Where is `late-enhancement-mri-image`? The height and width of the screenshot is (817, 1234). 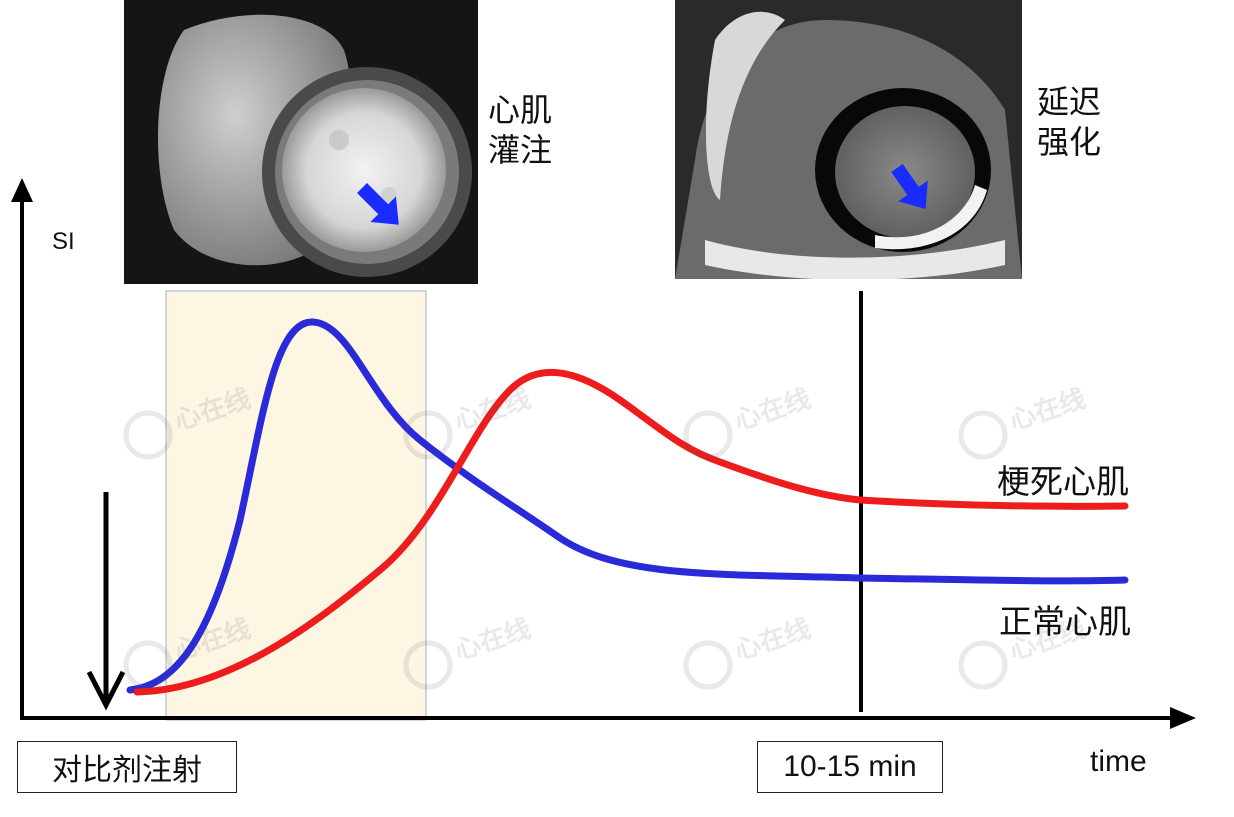
late-enhancement-mri-image is located at coordinates (848, 139).